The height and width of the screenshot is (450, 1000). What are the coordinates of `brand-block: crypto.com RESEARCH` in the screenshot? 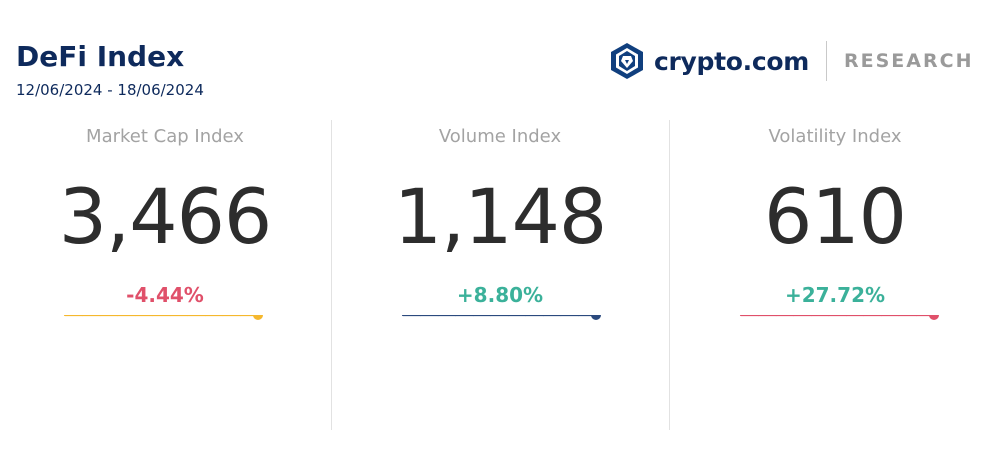 It's located at (792, 61).